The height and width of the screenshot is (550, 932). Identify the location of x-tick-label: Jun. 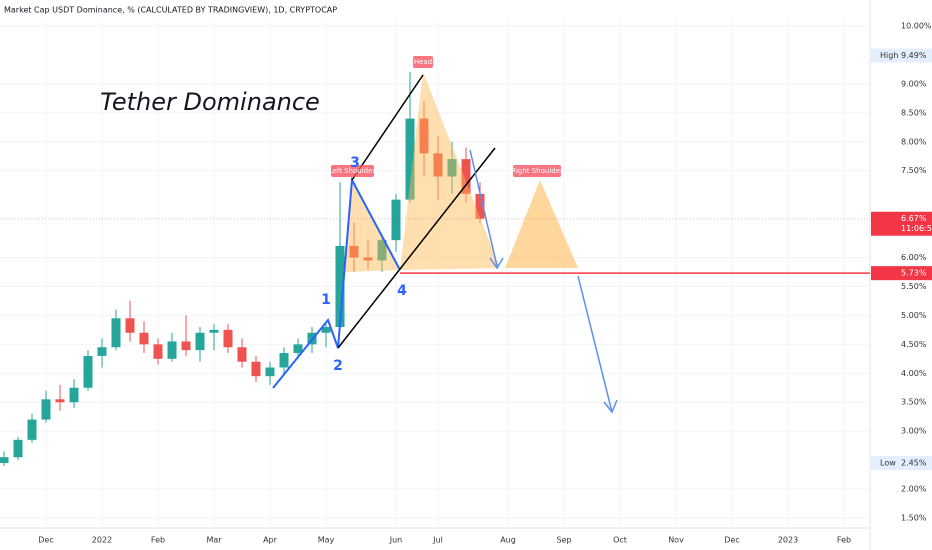
(396, 540).